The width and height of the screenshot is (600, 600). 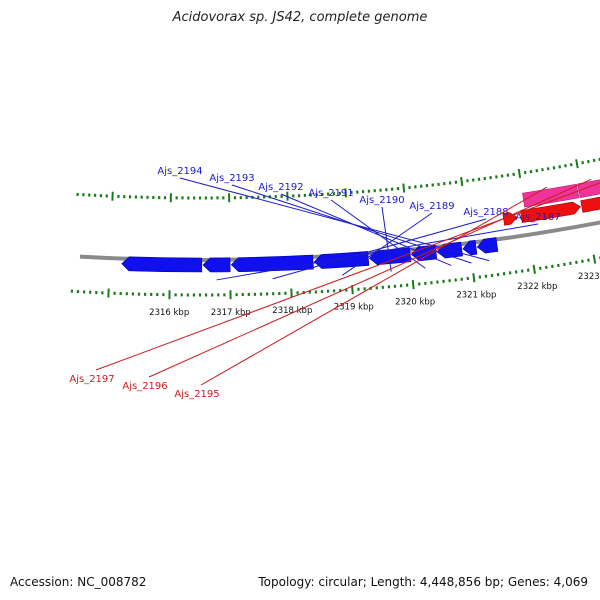 I want to click on rna-gene-track, so click(x=561, y=193).